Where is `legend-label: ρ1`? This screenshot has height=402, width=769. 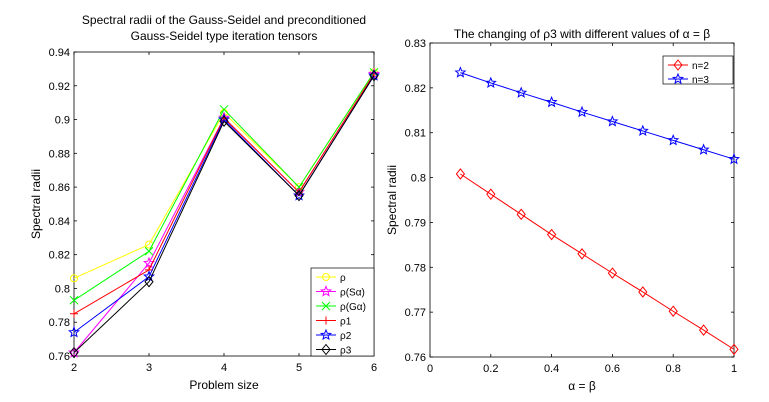
legend-label: ρ1 is located at coordinates (346, 322).